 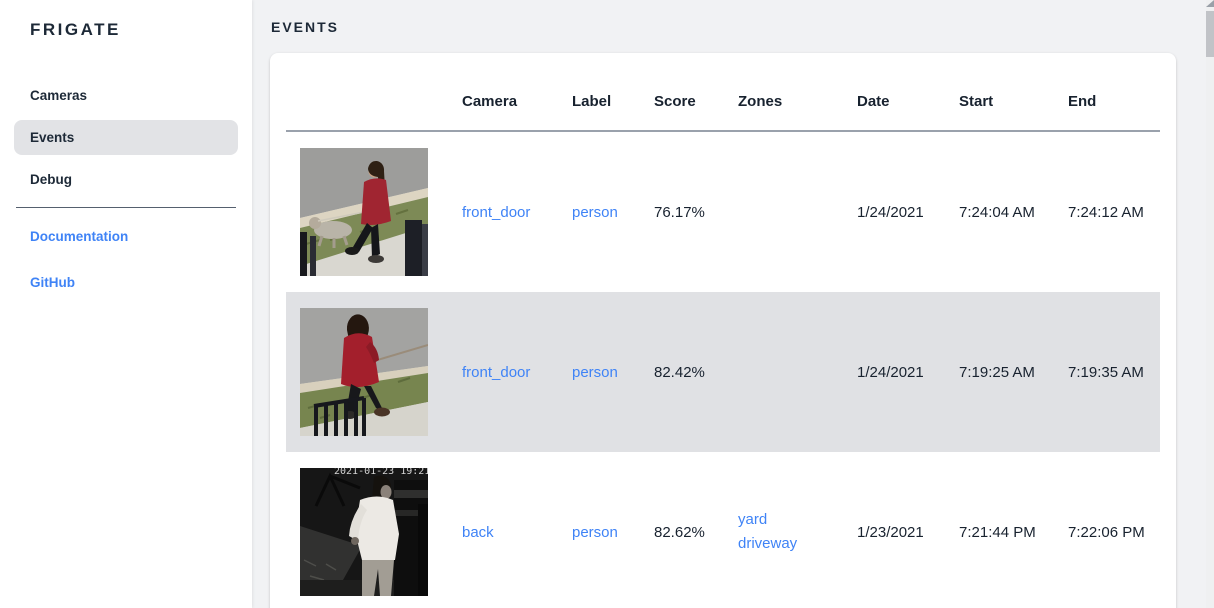 I want to click on column-header-start: Start, so click(x=999, y=100).